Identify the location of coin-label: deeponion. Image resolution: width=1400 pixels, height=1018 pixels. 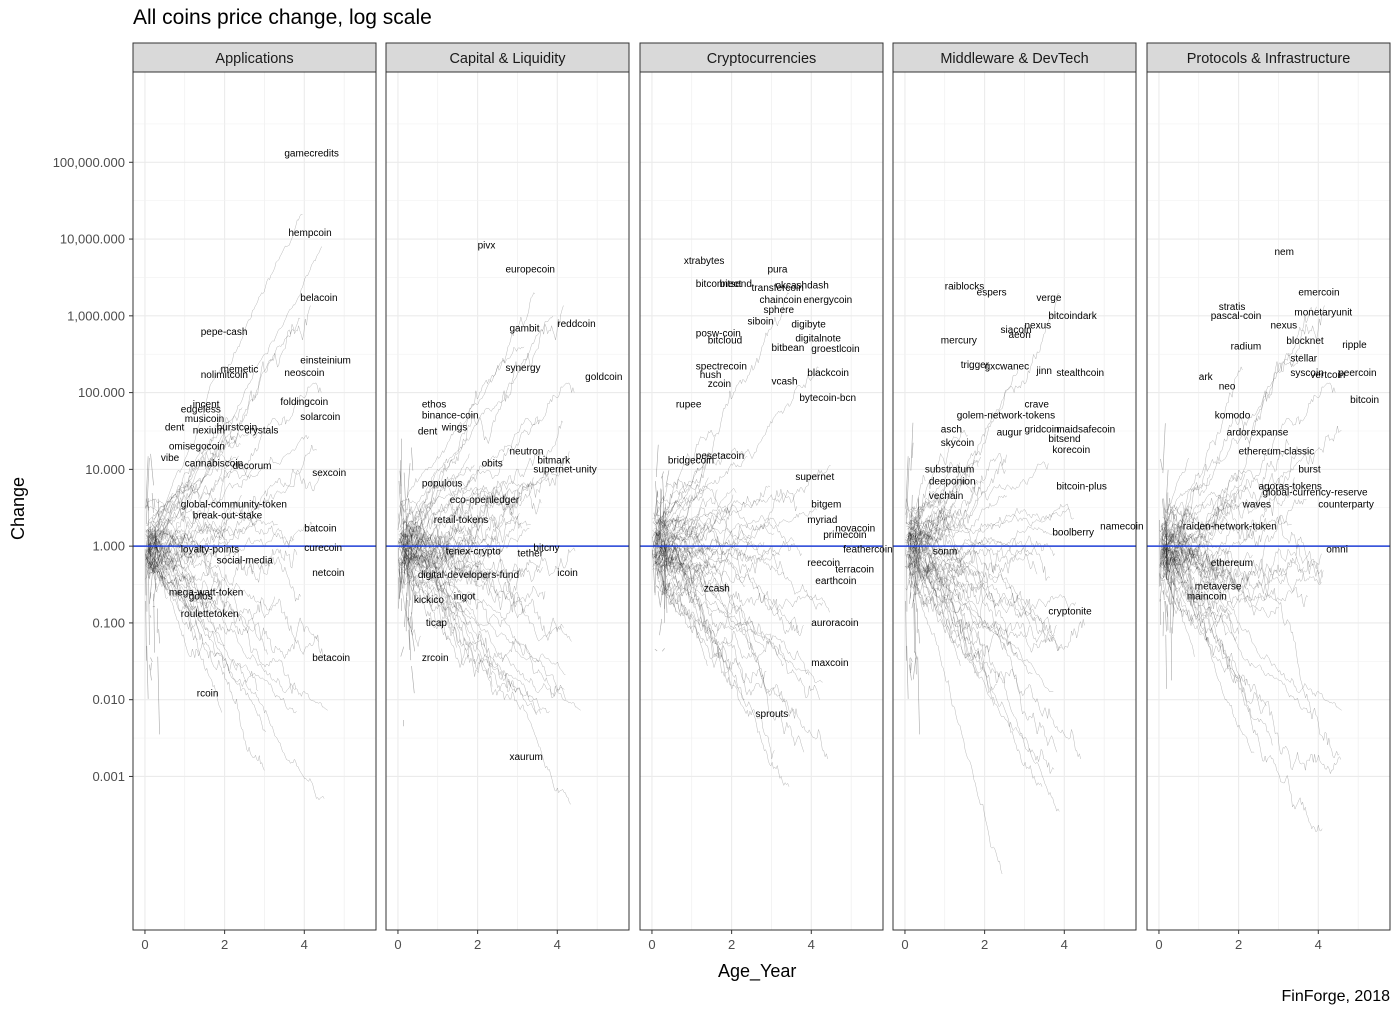
(952, 481).